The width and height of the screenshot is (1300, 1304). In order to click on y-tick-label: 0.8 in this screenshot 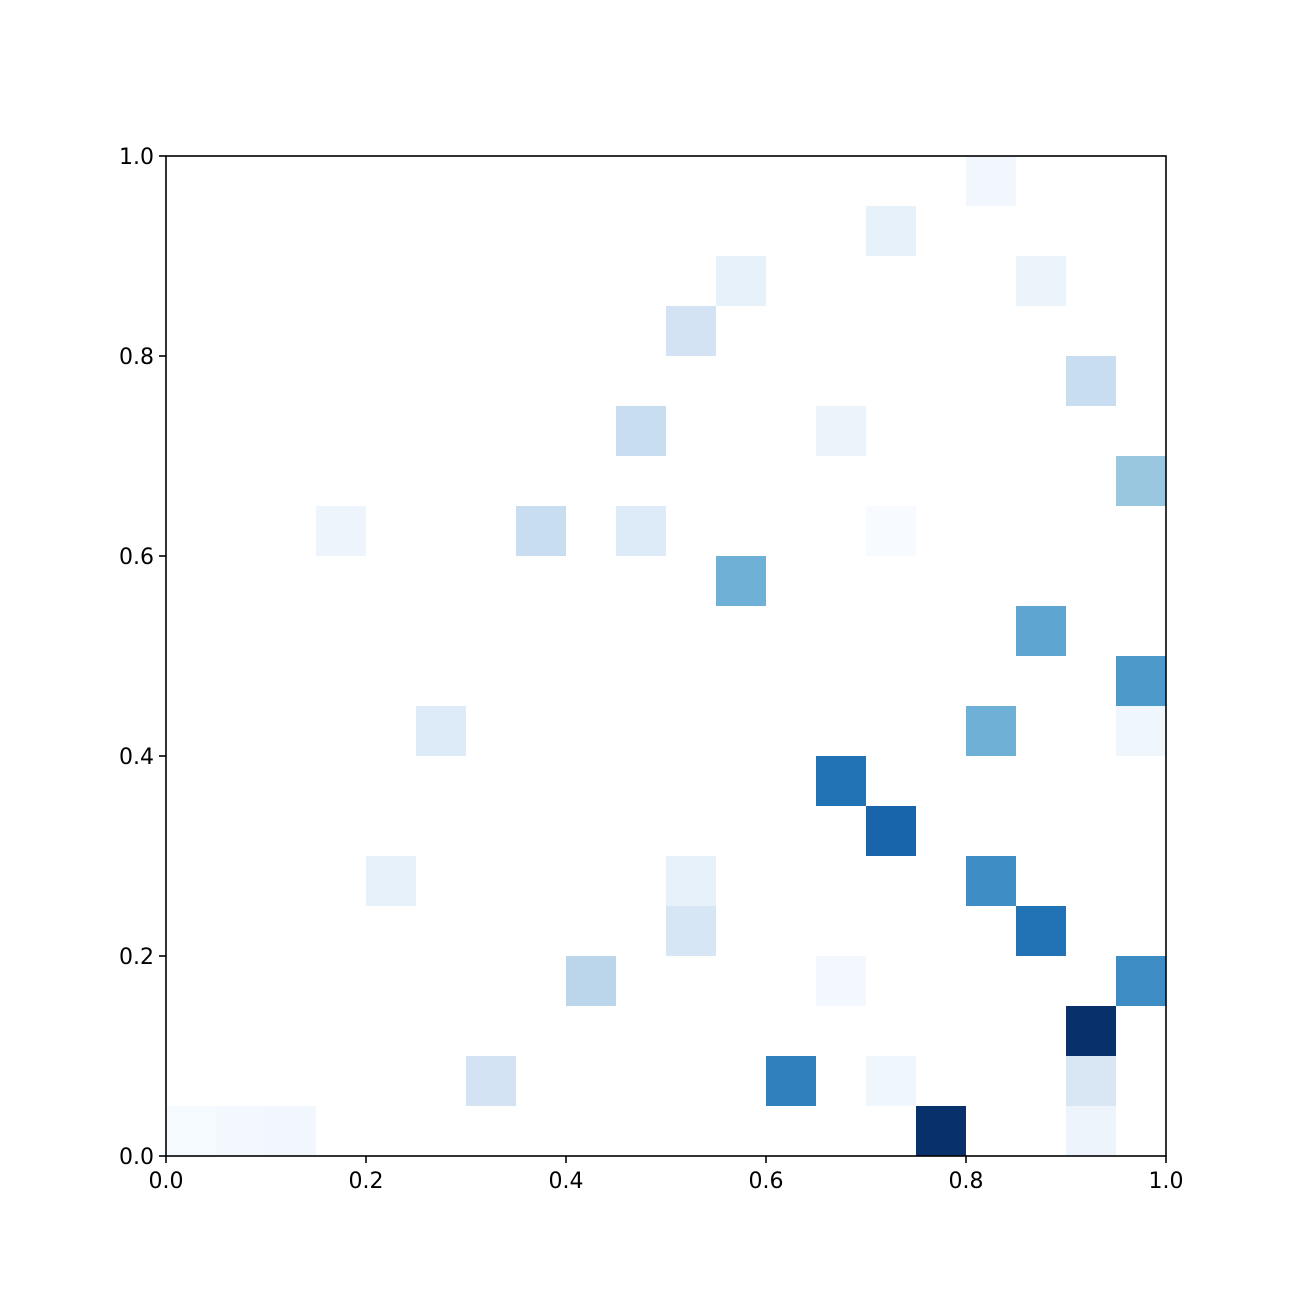, I will do `click(136, 357)`.